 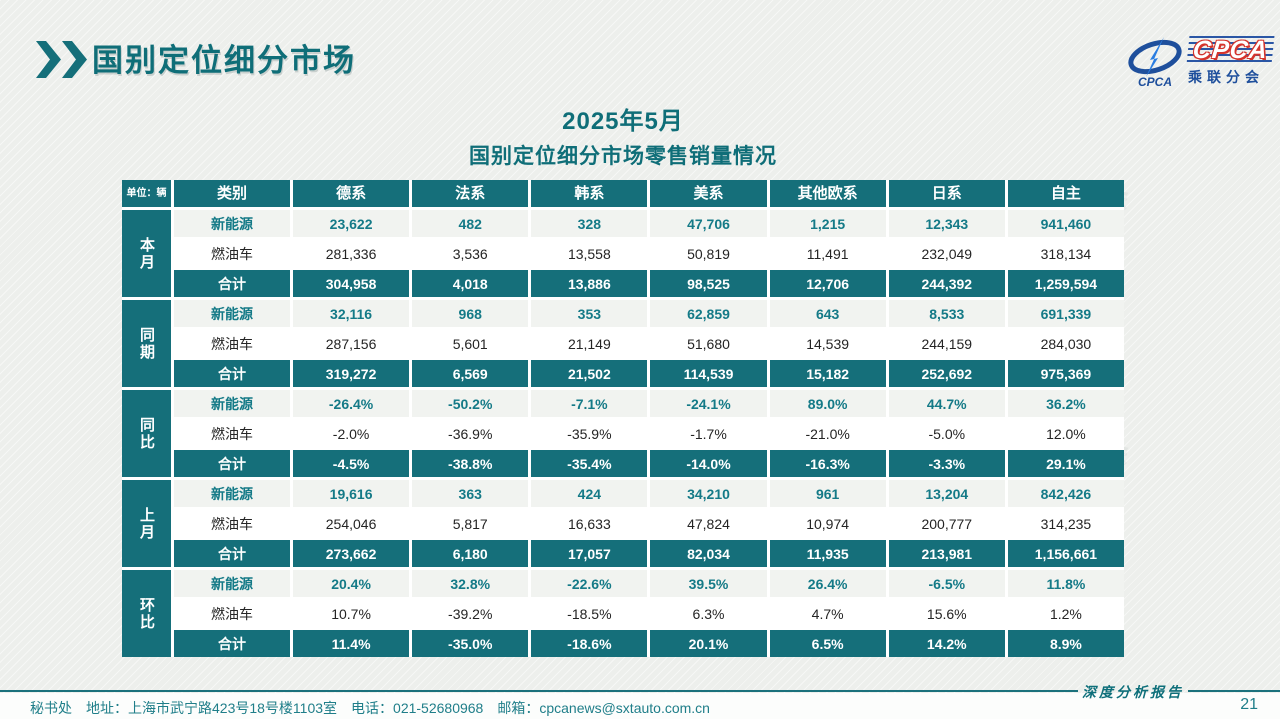 What do you see at coordinates (1226, 77) in the screenshot?
I see `logo-brand-sub: 乘联分会` at bounding box center [1226, 77].